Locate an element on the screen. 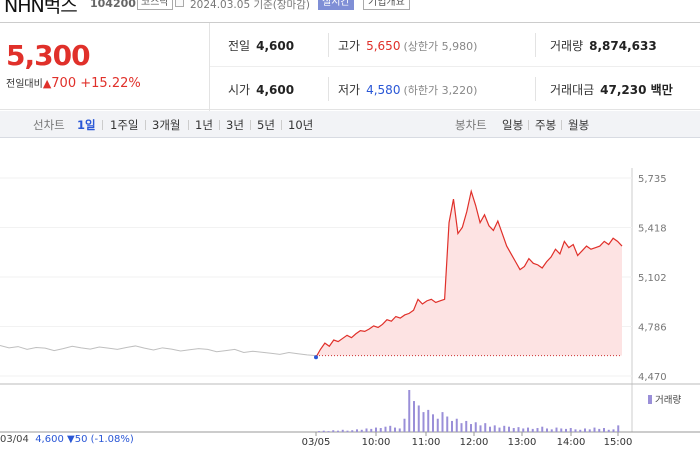  y-tick-label: 4,786 is located at coordinates (652, 328).